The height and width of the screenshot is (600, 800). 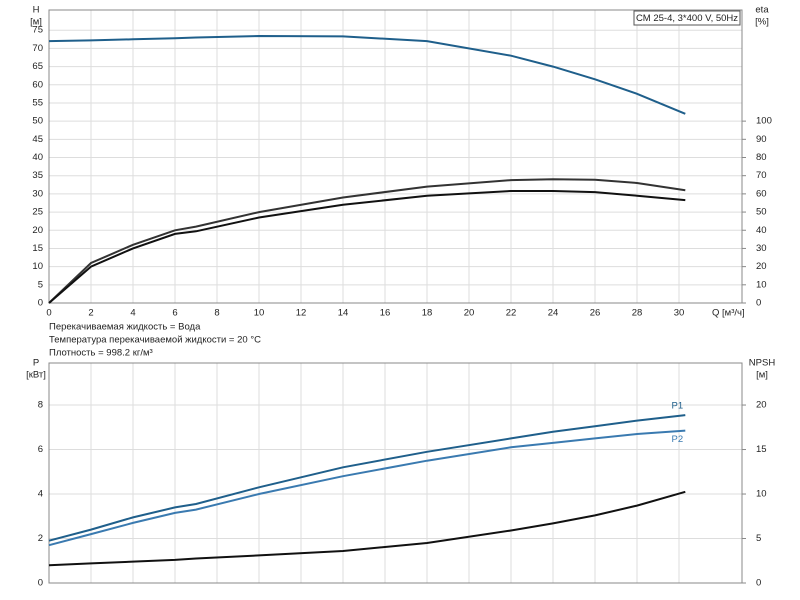 I want to click on y2-tick-label: 80, so click(x=761, y=157).